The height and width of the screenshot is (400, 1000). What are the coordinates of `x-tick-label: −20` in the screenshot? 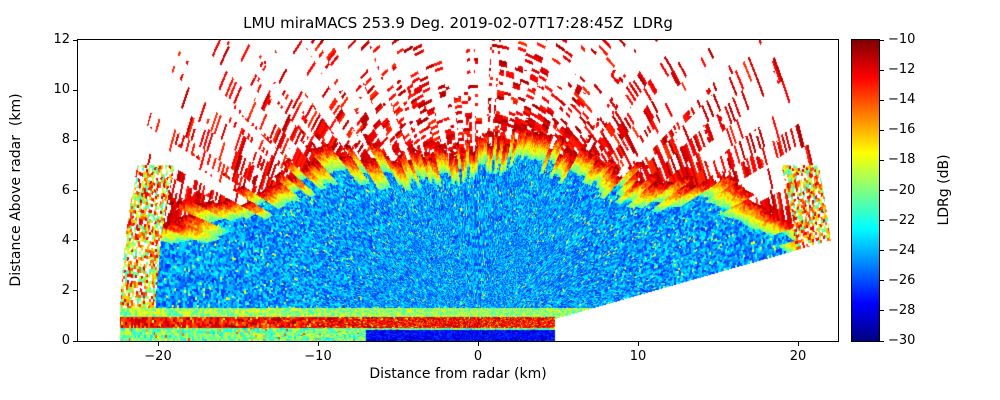 It's located at (158, 356).